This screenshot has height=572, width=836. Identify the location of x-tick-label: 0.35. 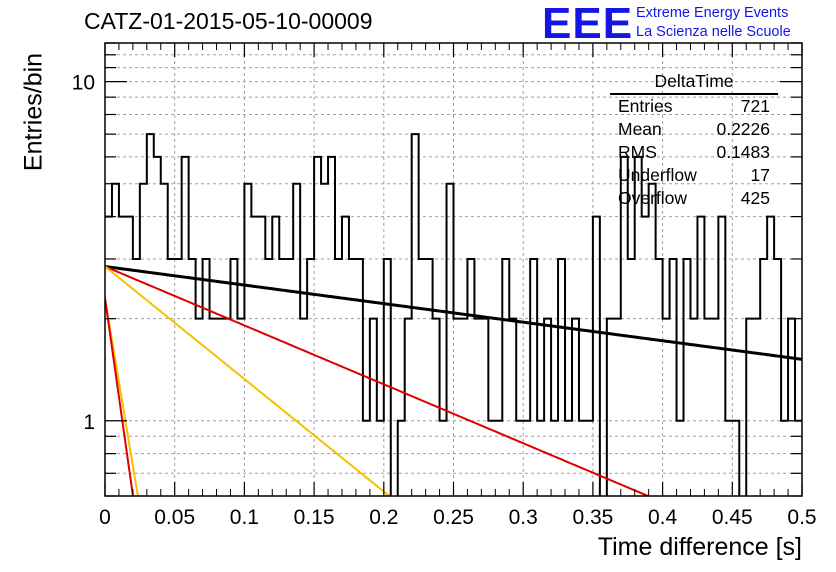
(592, 517).